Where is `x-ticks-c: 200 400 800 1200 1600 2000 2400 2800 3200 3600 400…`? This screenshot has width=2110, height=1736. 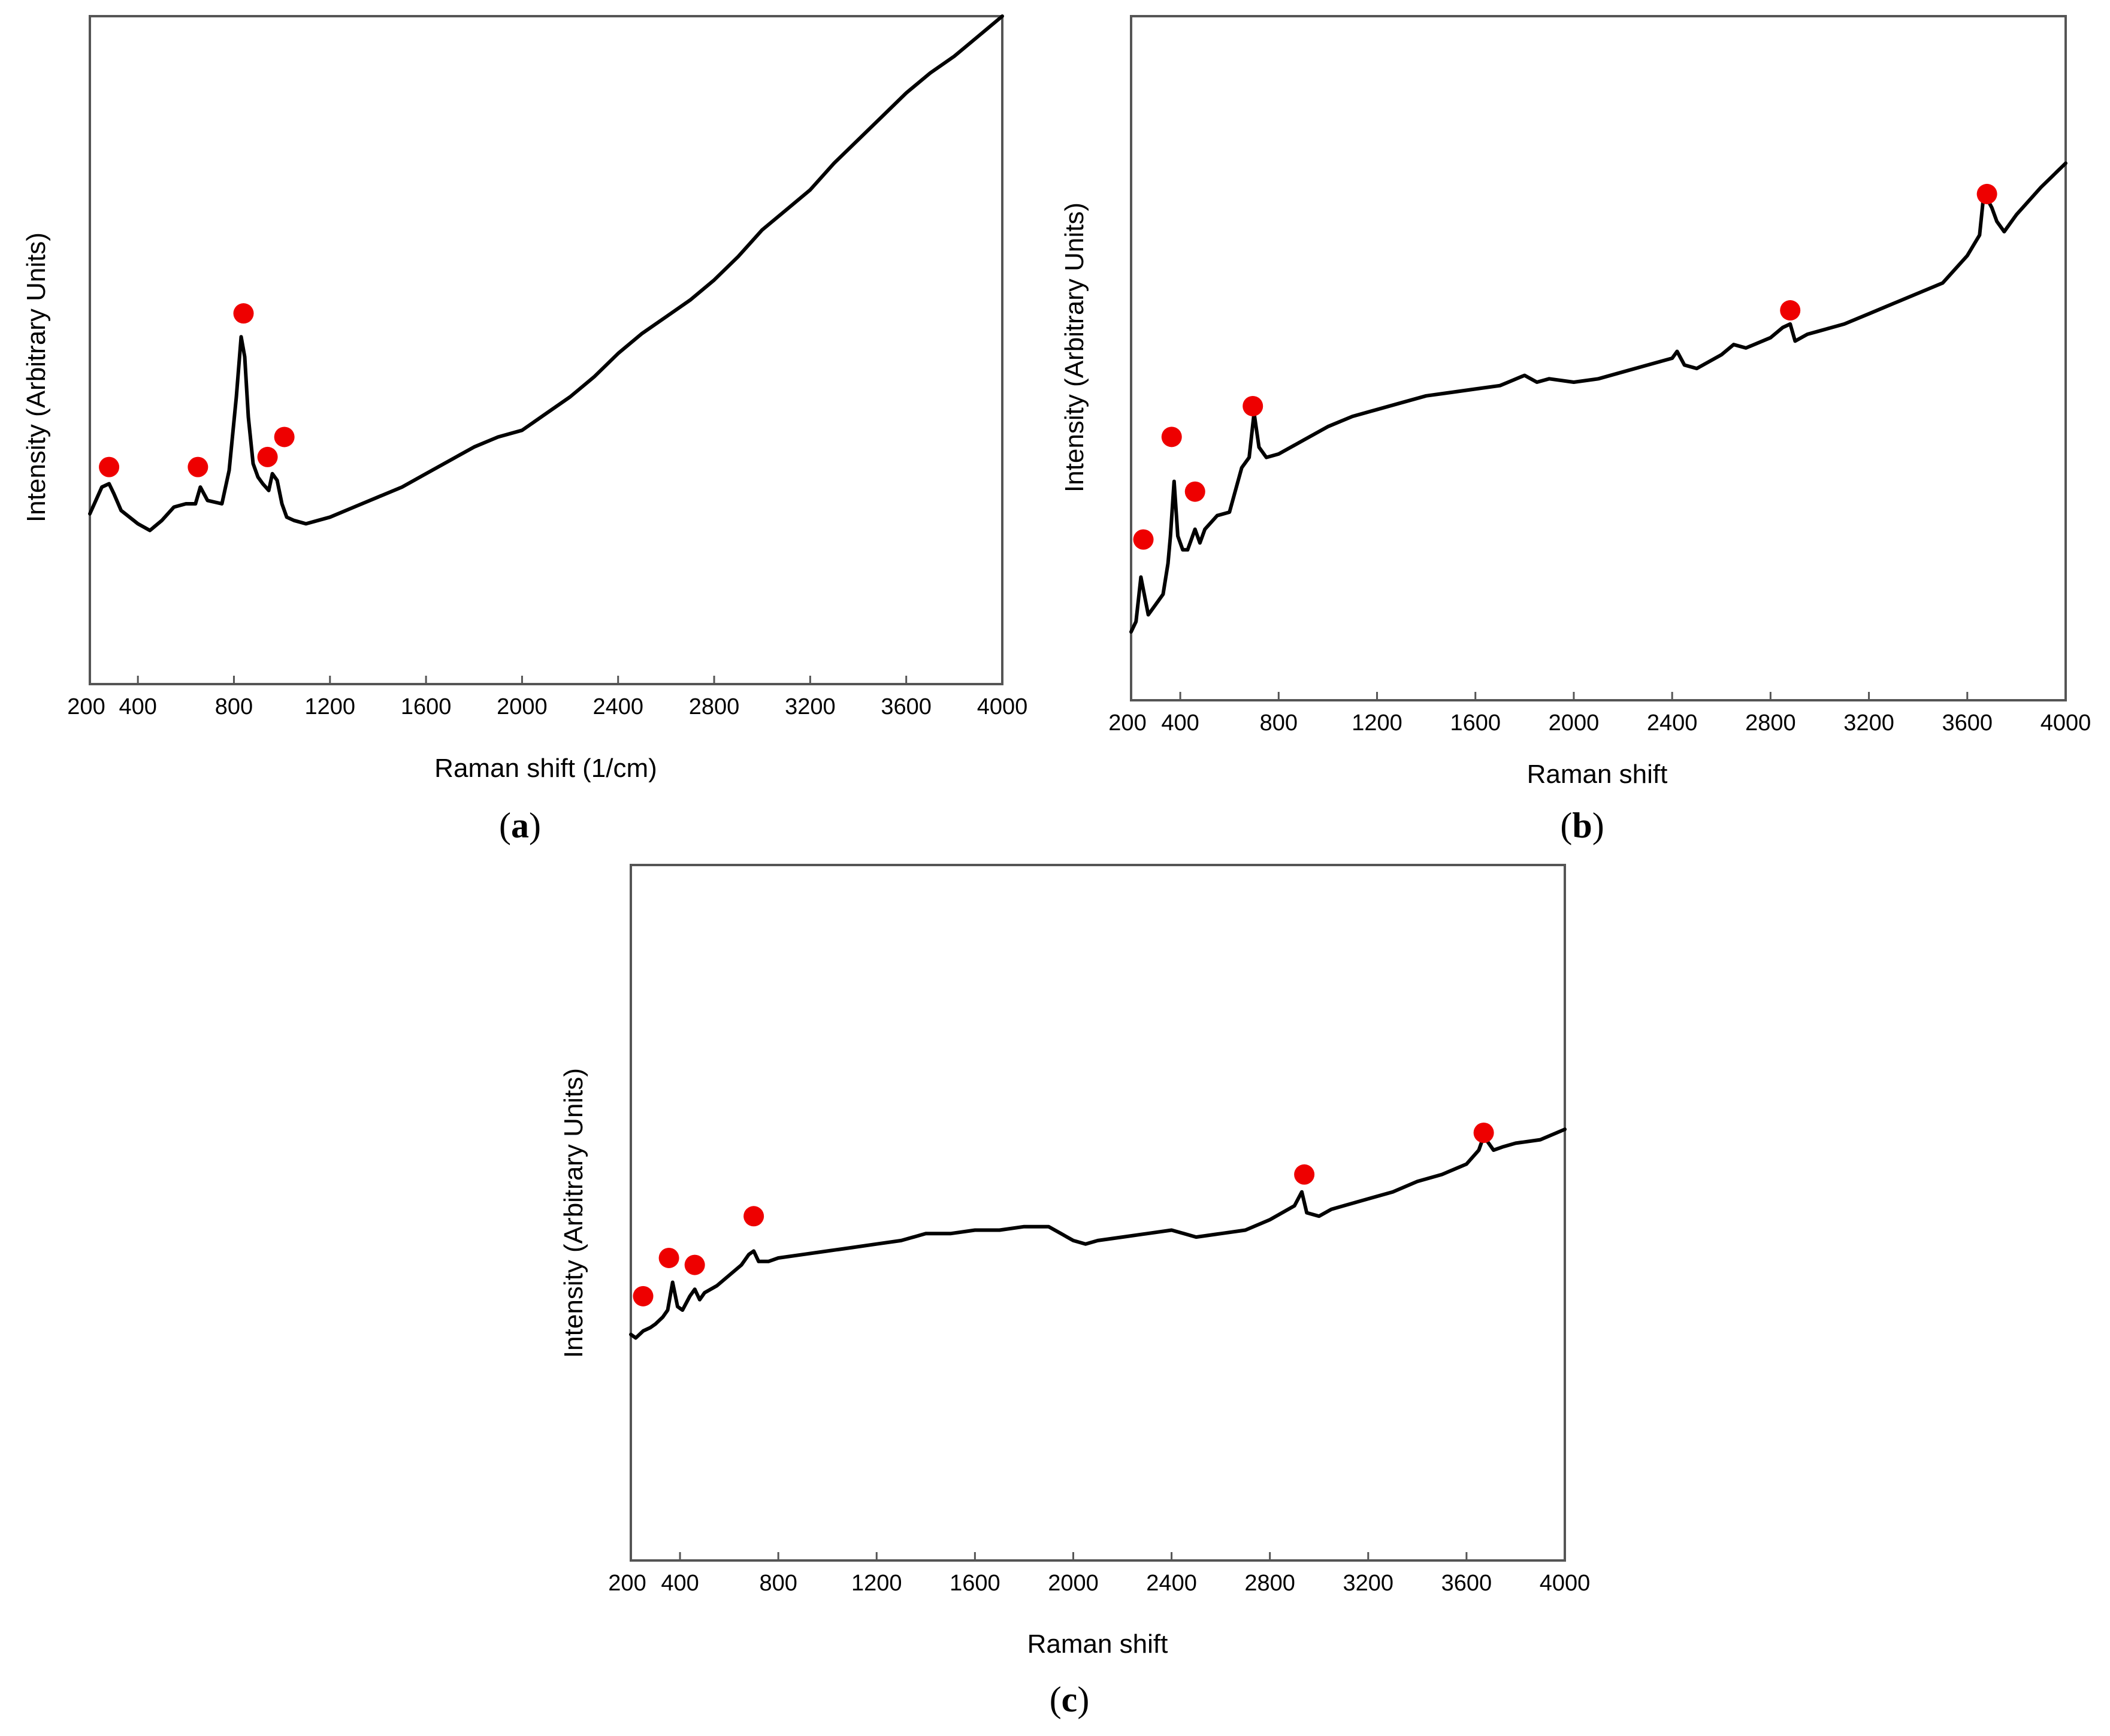 x-ticks-c: 200 400 800 1200 1600 2000 2400 2800 3200 3600 400… is located at coordinates (1099, 1574).